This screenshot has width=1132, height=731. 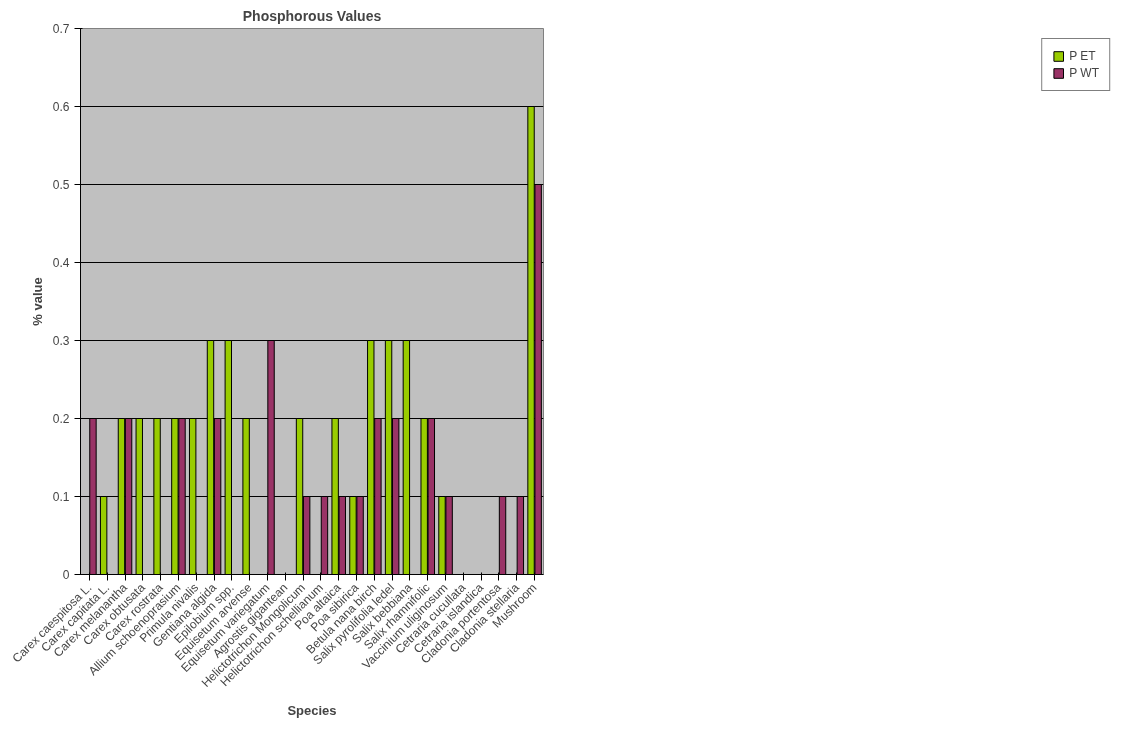 What do you see at coordinates (37, 301) in the screenshot?
I see `y-axis-title: % value` at bounding box center [37, 301].